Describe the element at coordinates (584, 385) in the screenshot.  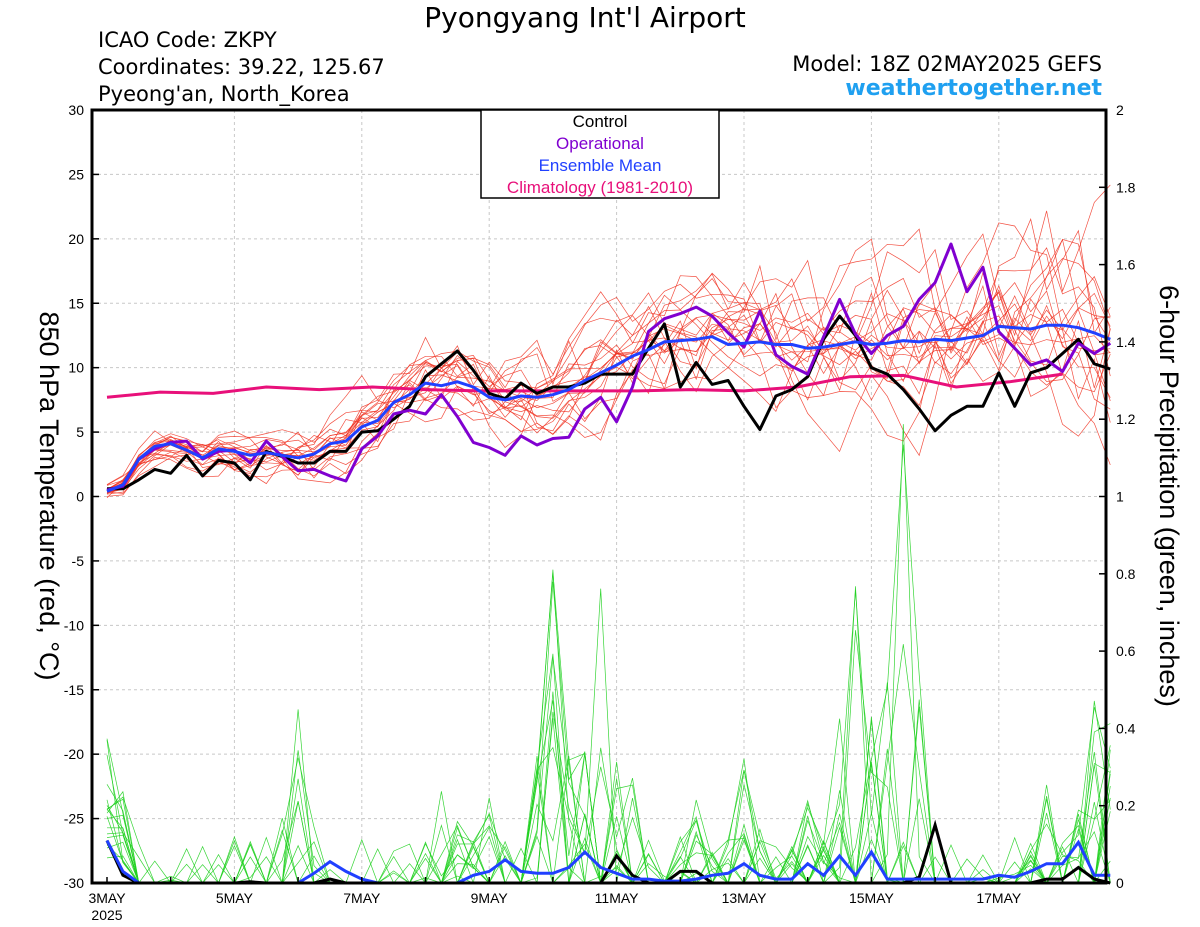
I see `climatology-line` at that location.